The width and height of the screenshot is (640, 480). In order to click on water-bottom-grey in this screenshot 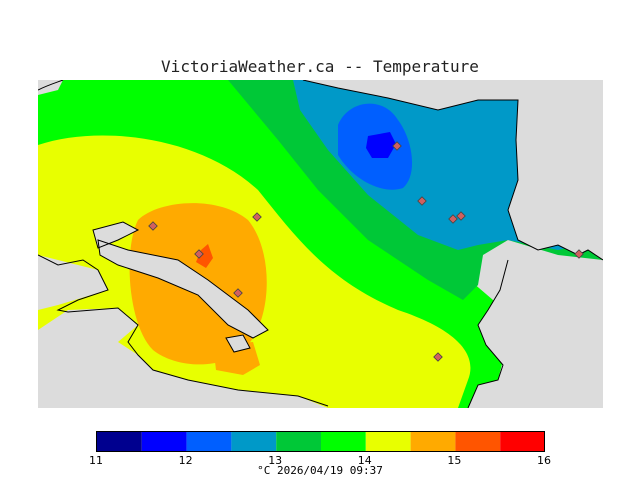, I will do `click(183, 358)`.